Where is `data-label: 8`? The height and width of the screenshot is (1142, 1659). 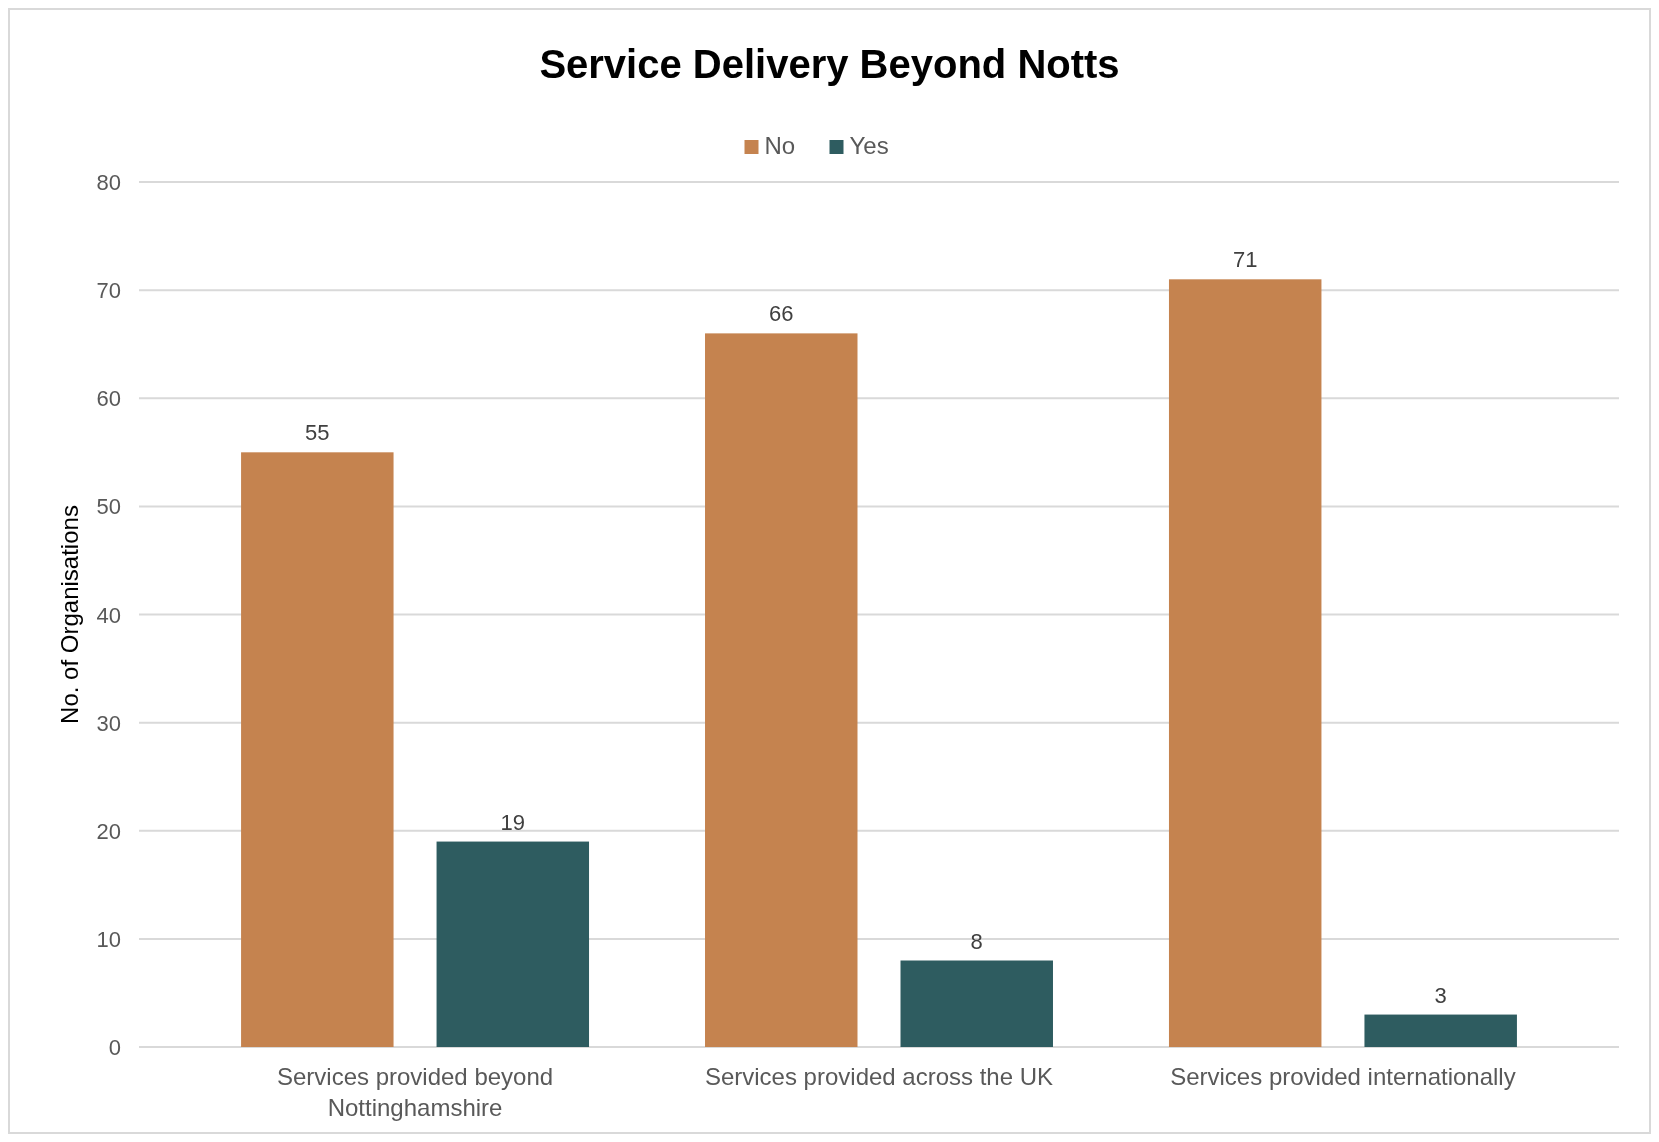 data-label: 8 is located at coordinates (976, 941).